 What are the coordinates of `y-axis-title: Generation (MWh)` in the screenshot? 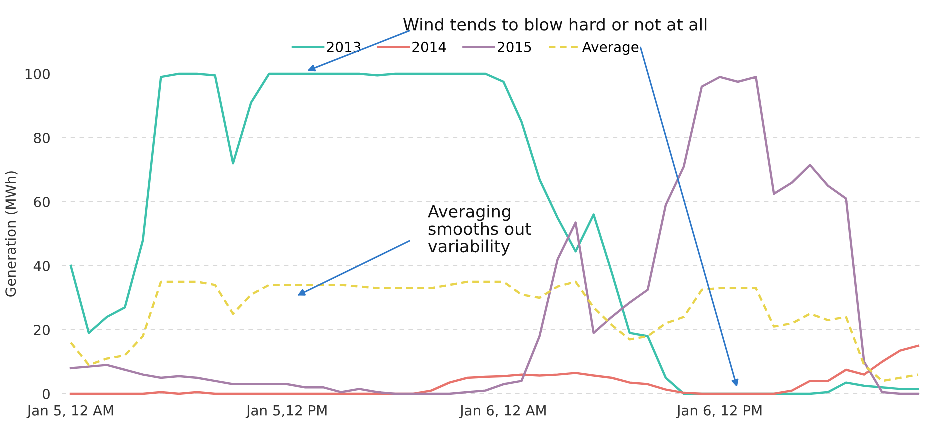 It's located at (11, 234).